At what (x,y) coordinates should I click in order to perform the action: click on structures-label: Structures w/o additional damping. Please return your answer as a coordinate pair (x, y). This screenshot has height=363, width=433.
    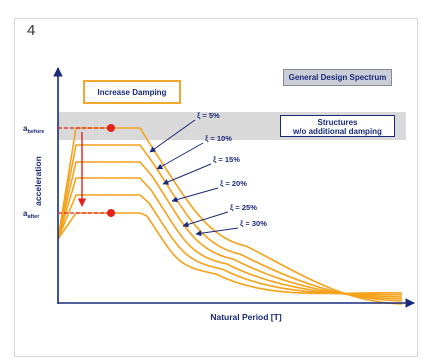
    Looking at the image, I should click on (337, 126).